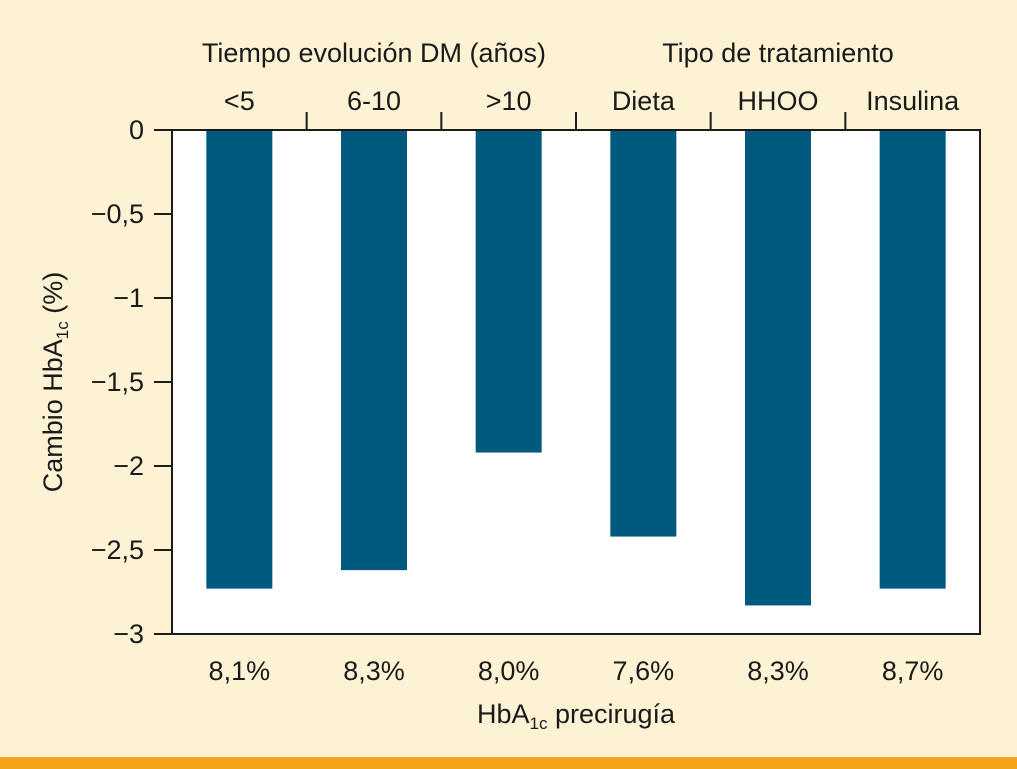 The height and width of the screenshot is (769, 1017). I want to click on y-tick-label: −0,5, so click(117, 214).